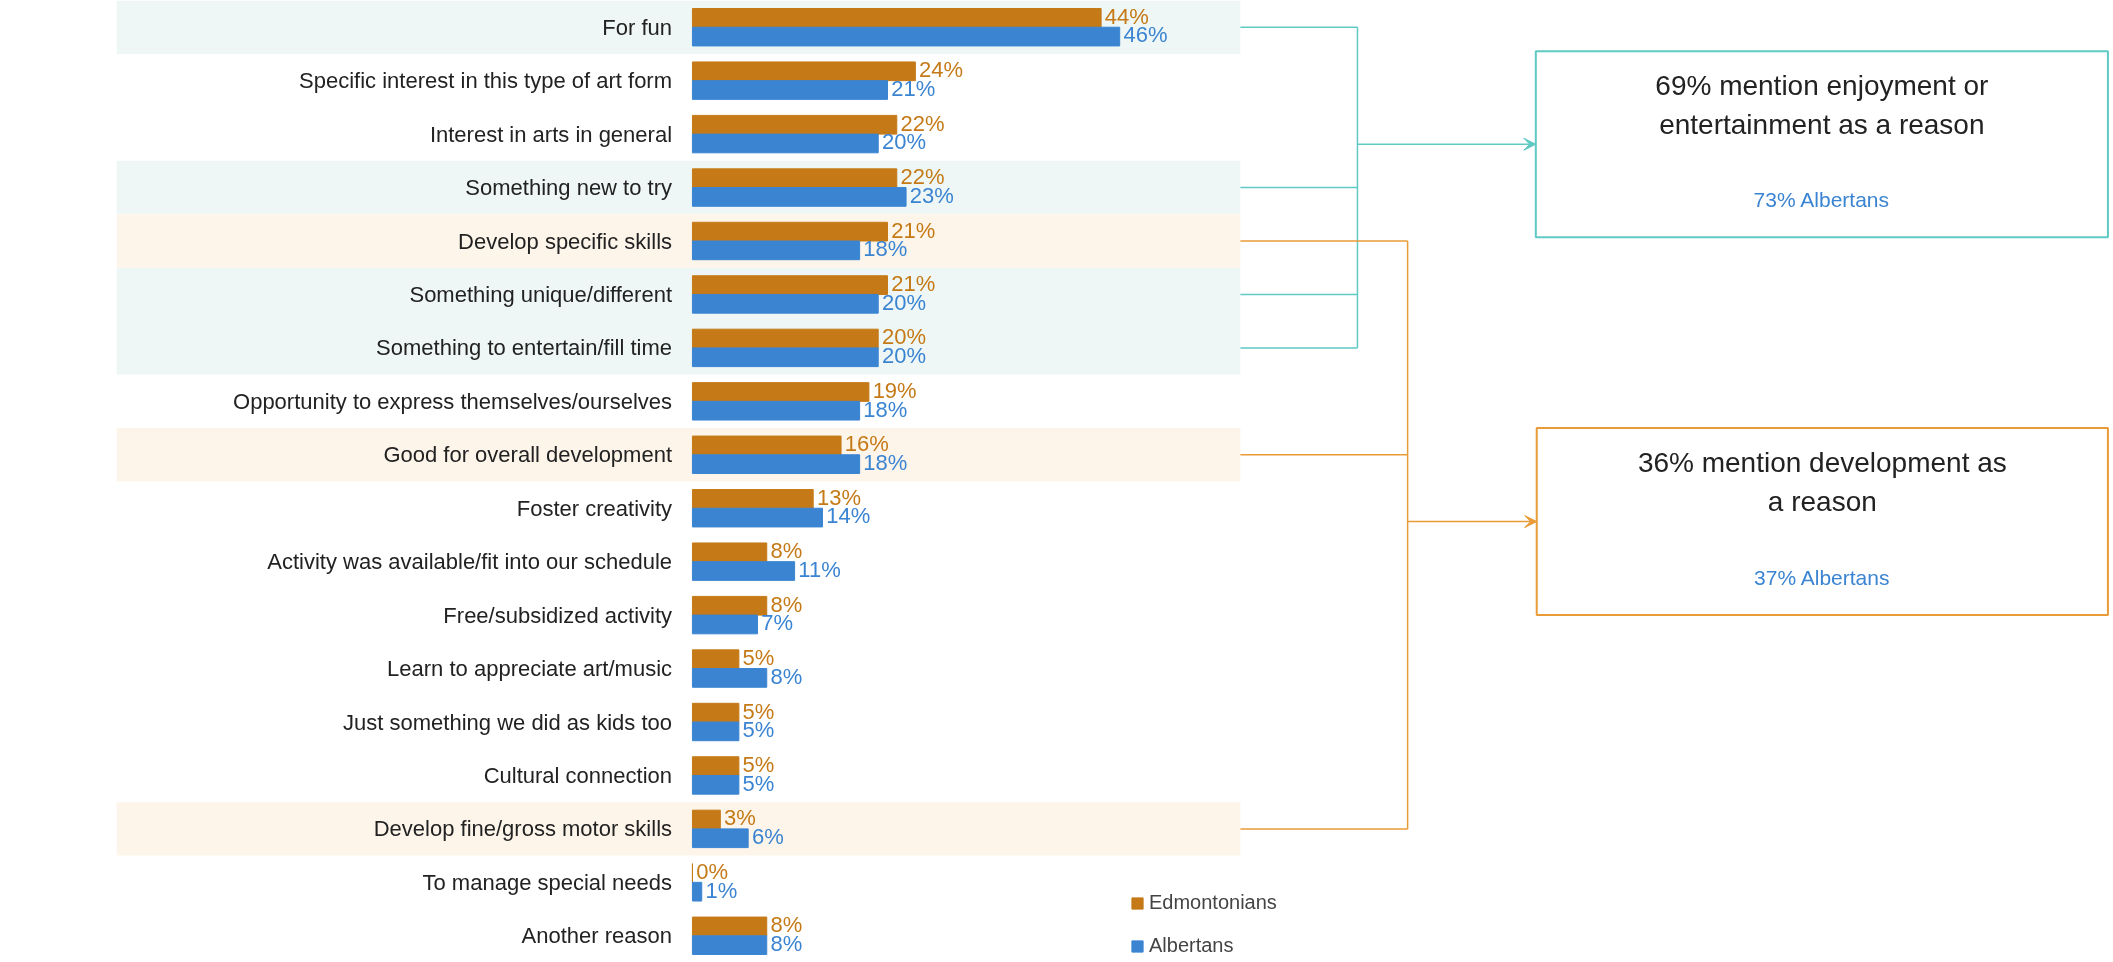 The width and height of the screenshot is (2113, 962). Describe the element at coordinates (1821, 200) in the screenshot. I see `text: 73% Albertans` at that location.